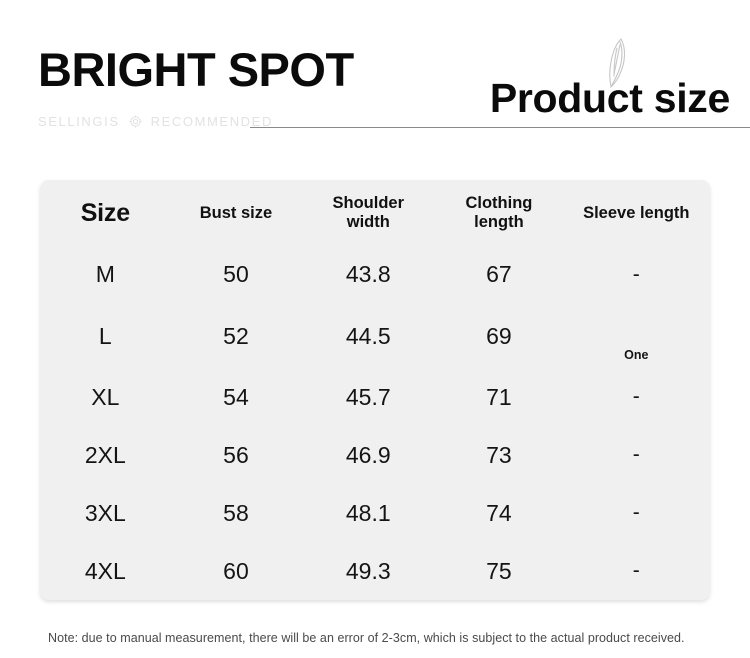  I want to click on cell-sleeve: One, so click(636, 355).